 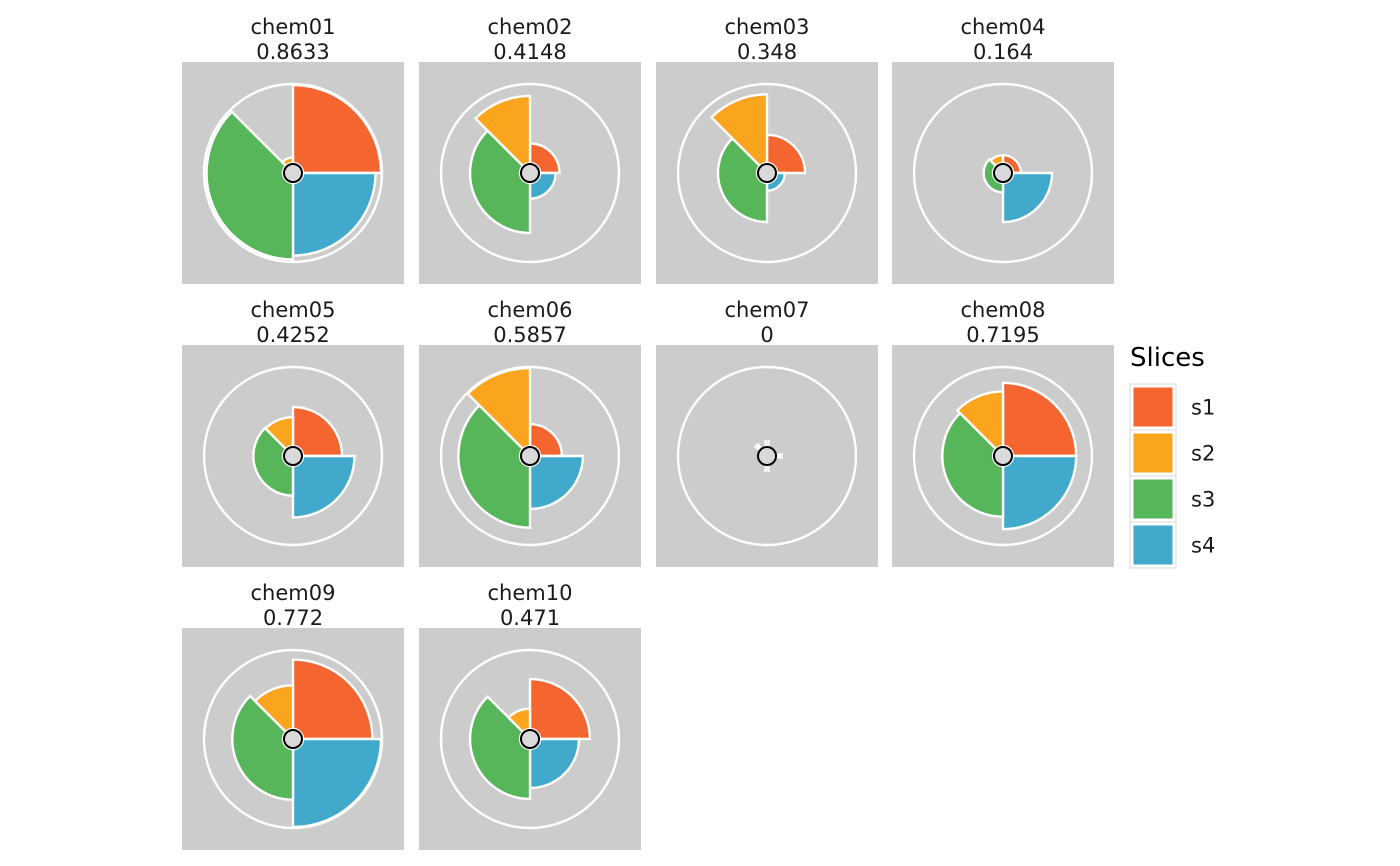 What do you see at coordinates (1203, 408) in the screenshot?
I see `legend-label-s1: s1` at bounding box center [1203, 408].